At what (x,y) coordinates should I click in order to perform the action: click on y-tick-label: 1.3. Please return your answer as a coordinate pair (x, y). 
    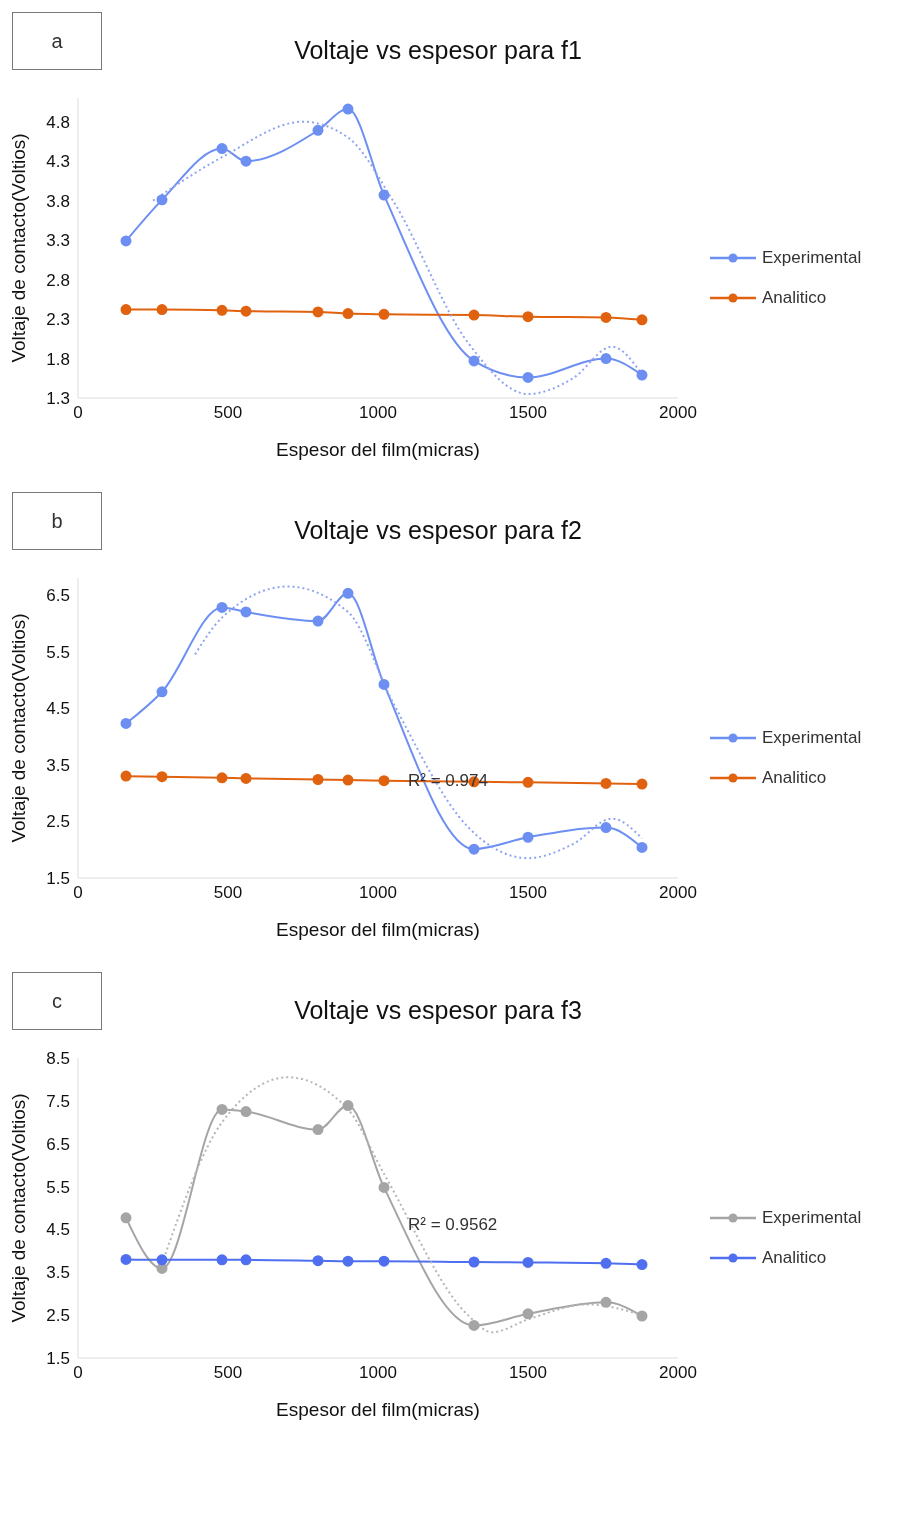
    Looking at the image, I should click on (58, 399).